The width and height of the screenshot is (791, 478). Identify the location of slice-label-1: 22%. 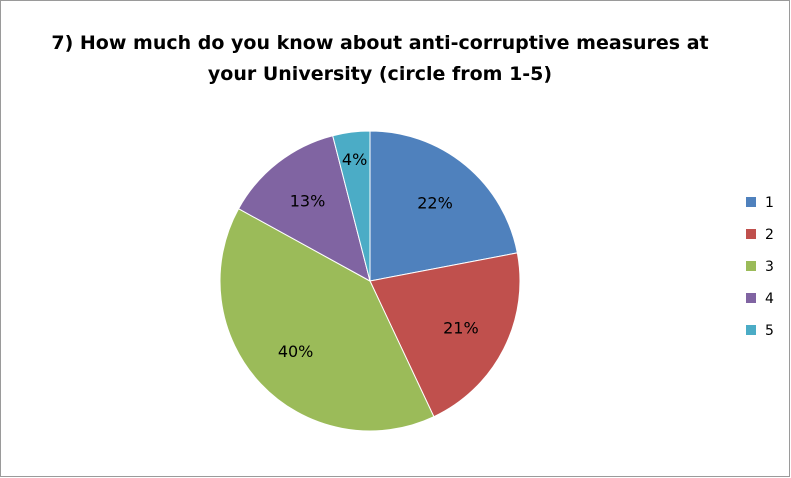
(435, 202).